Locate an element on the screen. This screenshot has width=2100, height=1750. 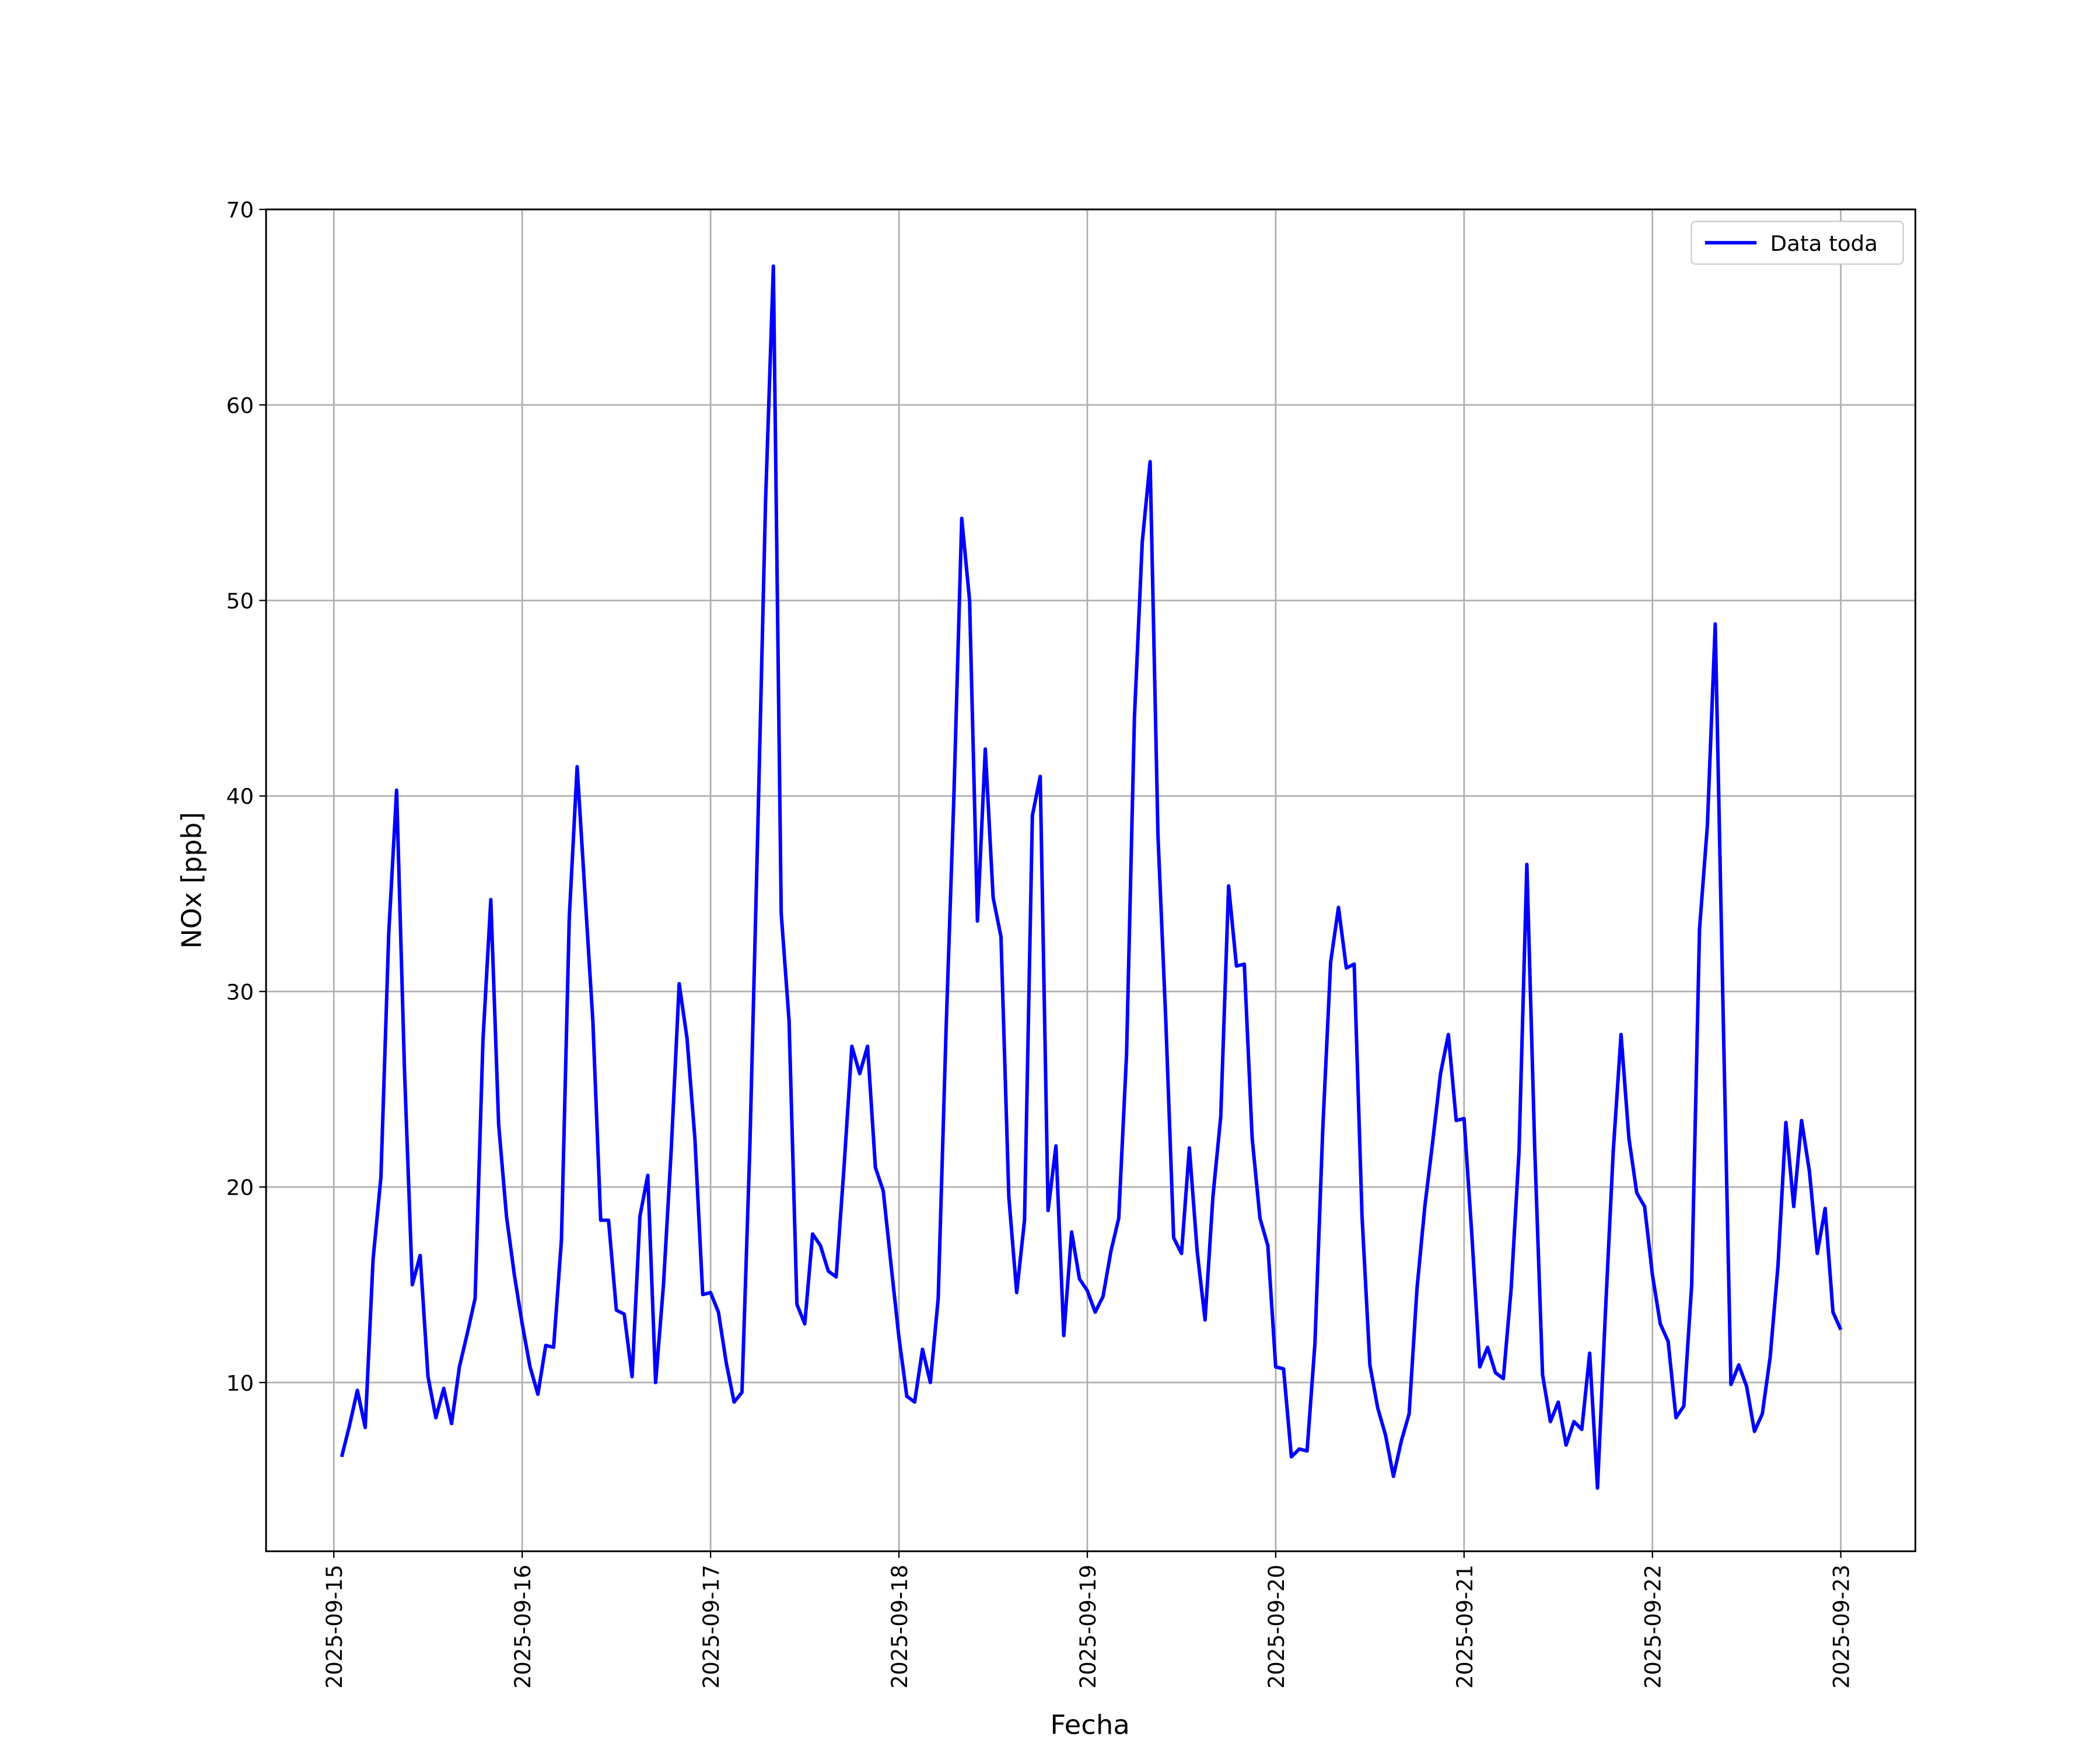
legend-label: Data toda is located at coordinates (1824, 243).